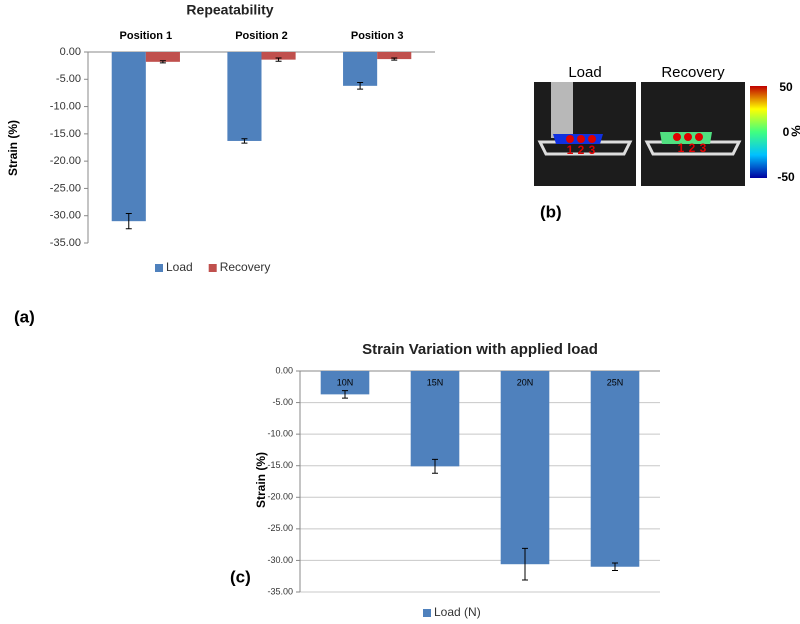 The height and width of the screenshot is (624, 800). What do you see at coordinates (146, 36) in the screenshot?
I see `x-tick-label: Position 1` at bounding box center [146, 36].